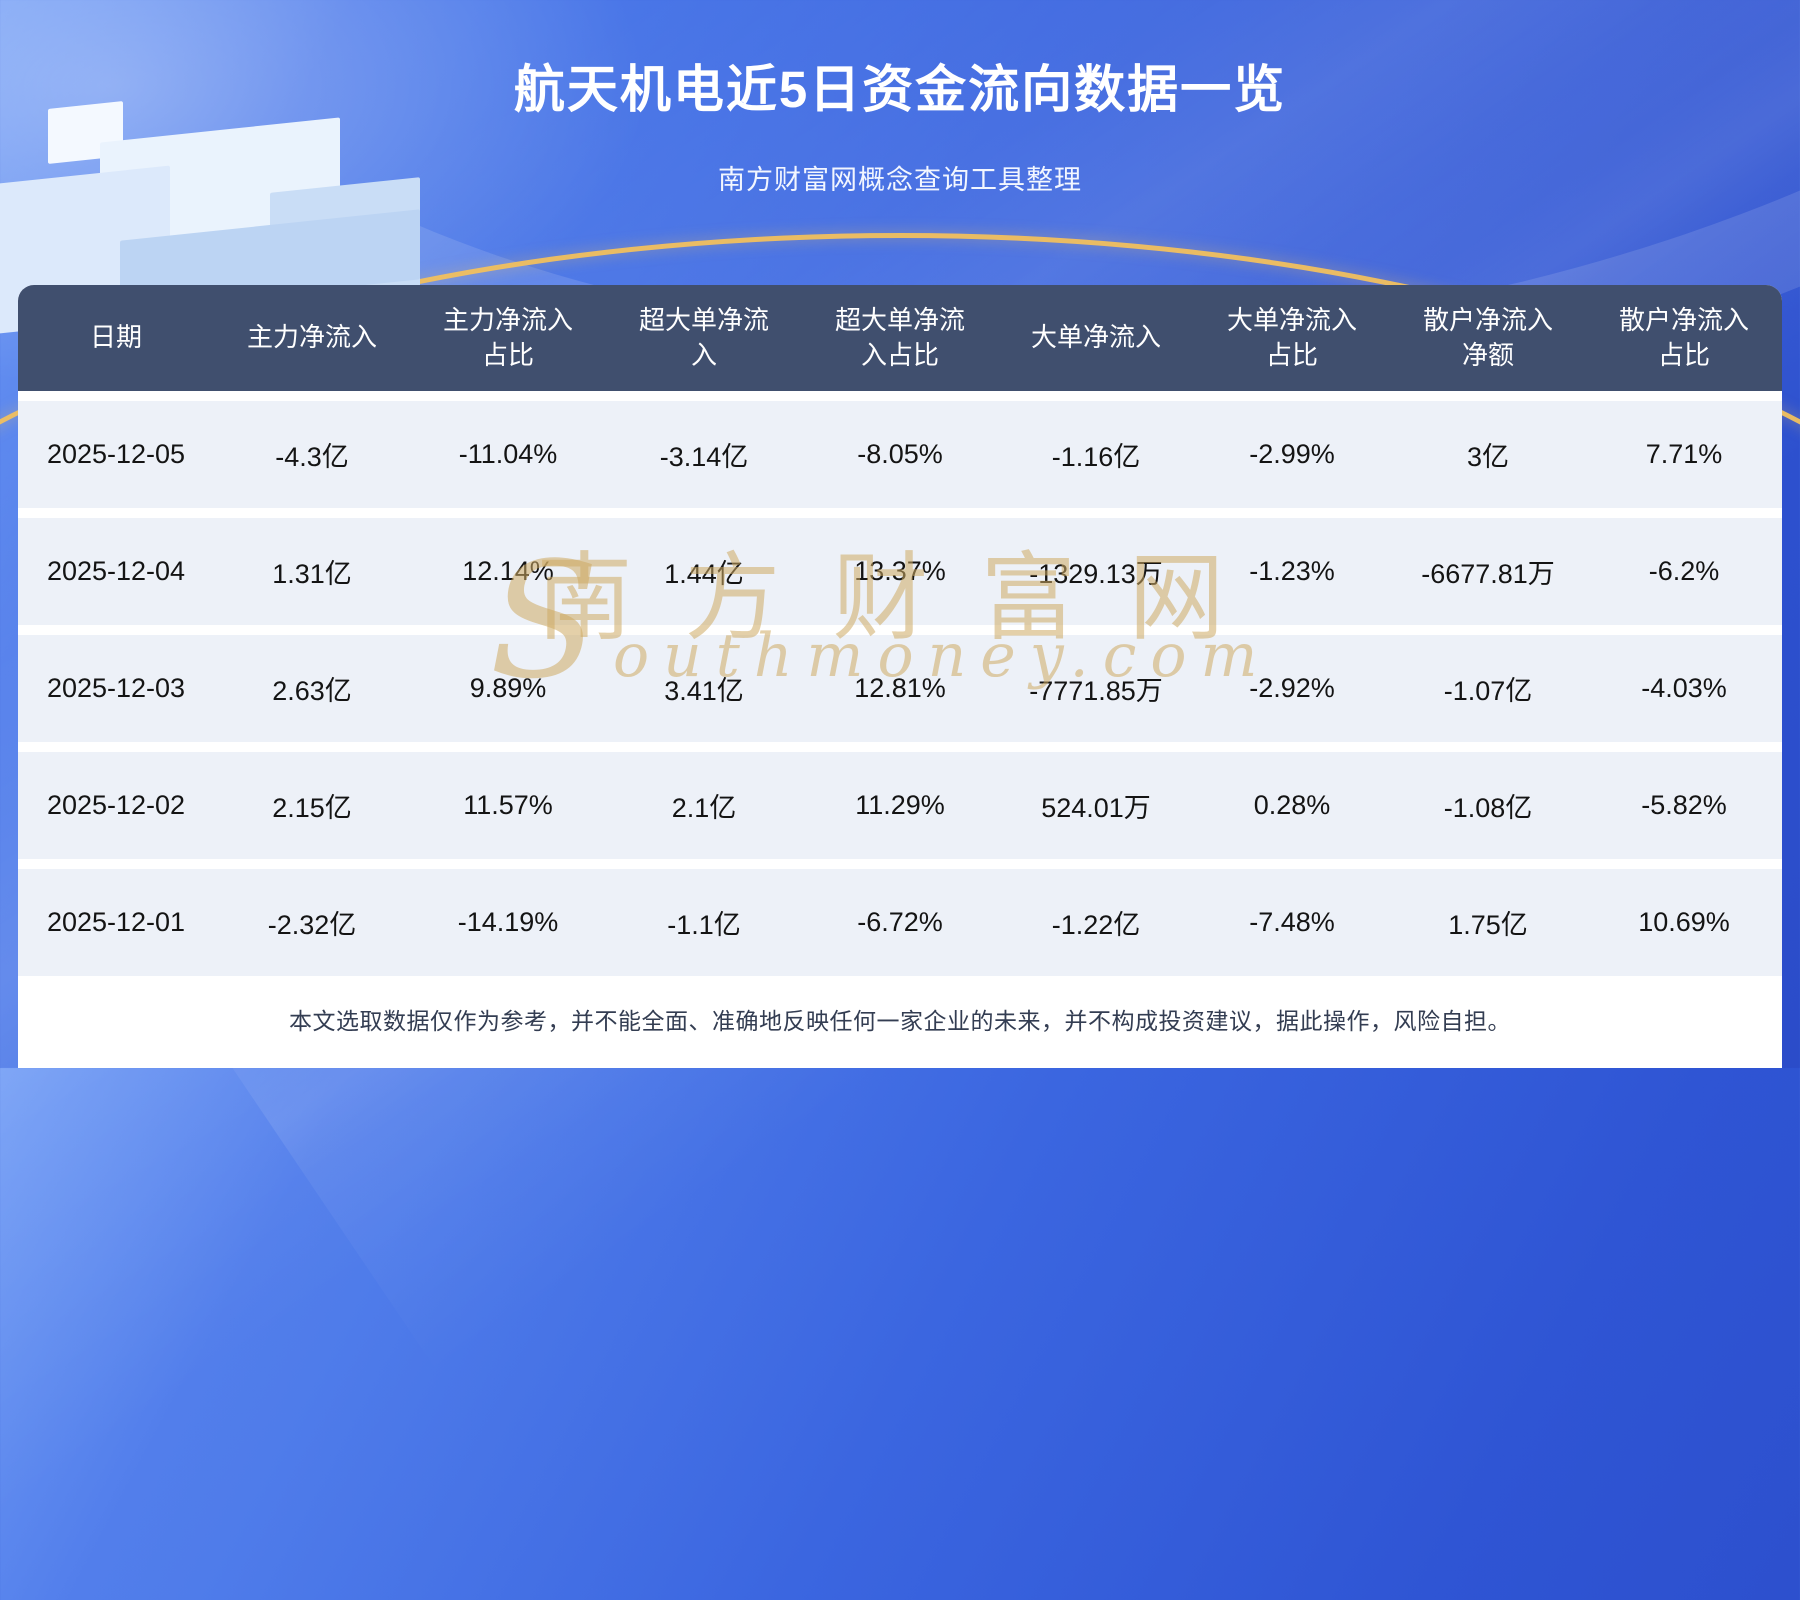 This screenshot has width=1800, height=1600. I want to click on page-header: 航天机电近5日资金流向数据一览 南方财富网概念查询工具整理, so click(900, 98).